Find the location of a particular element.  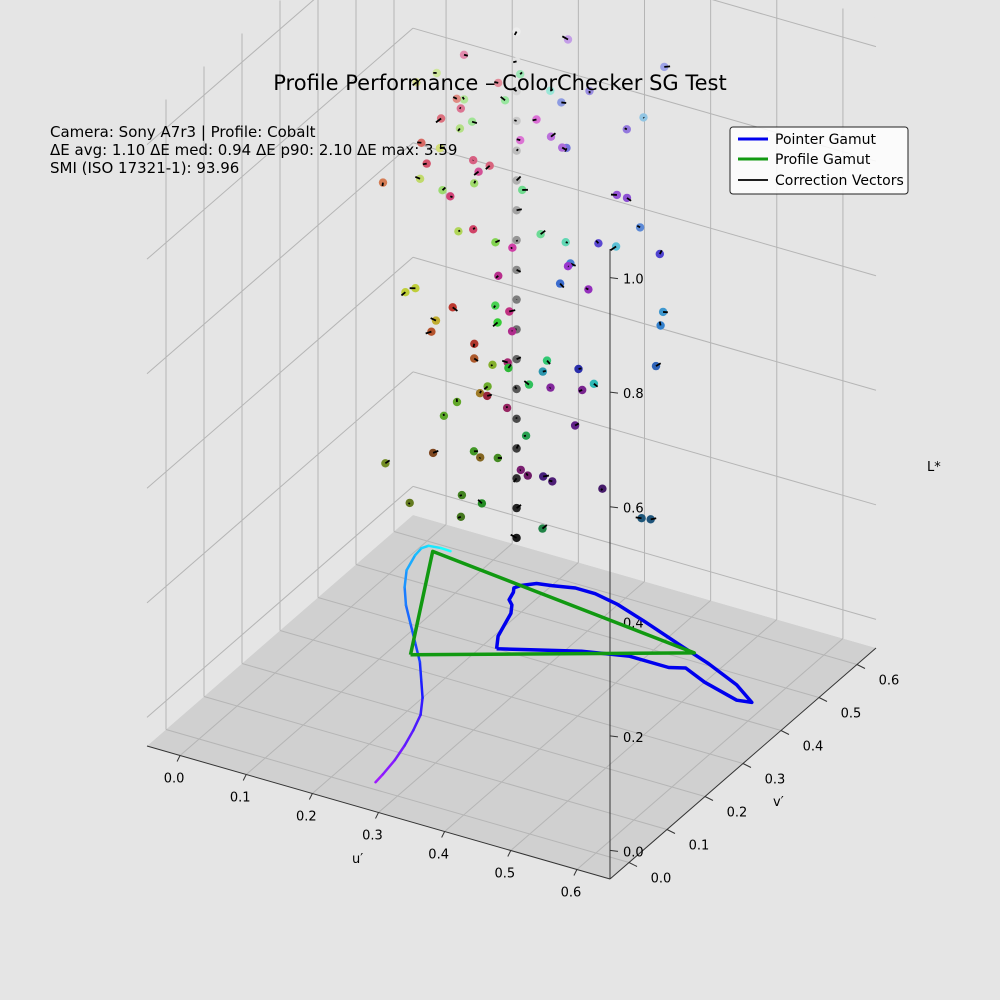

x-tick-label: 0.1 is located at coordinates (240, 798).